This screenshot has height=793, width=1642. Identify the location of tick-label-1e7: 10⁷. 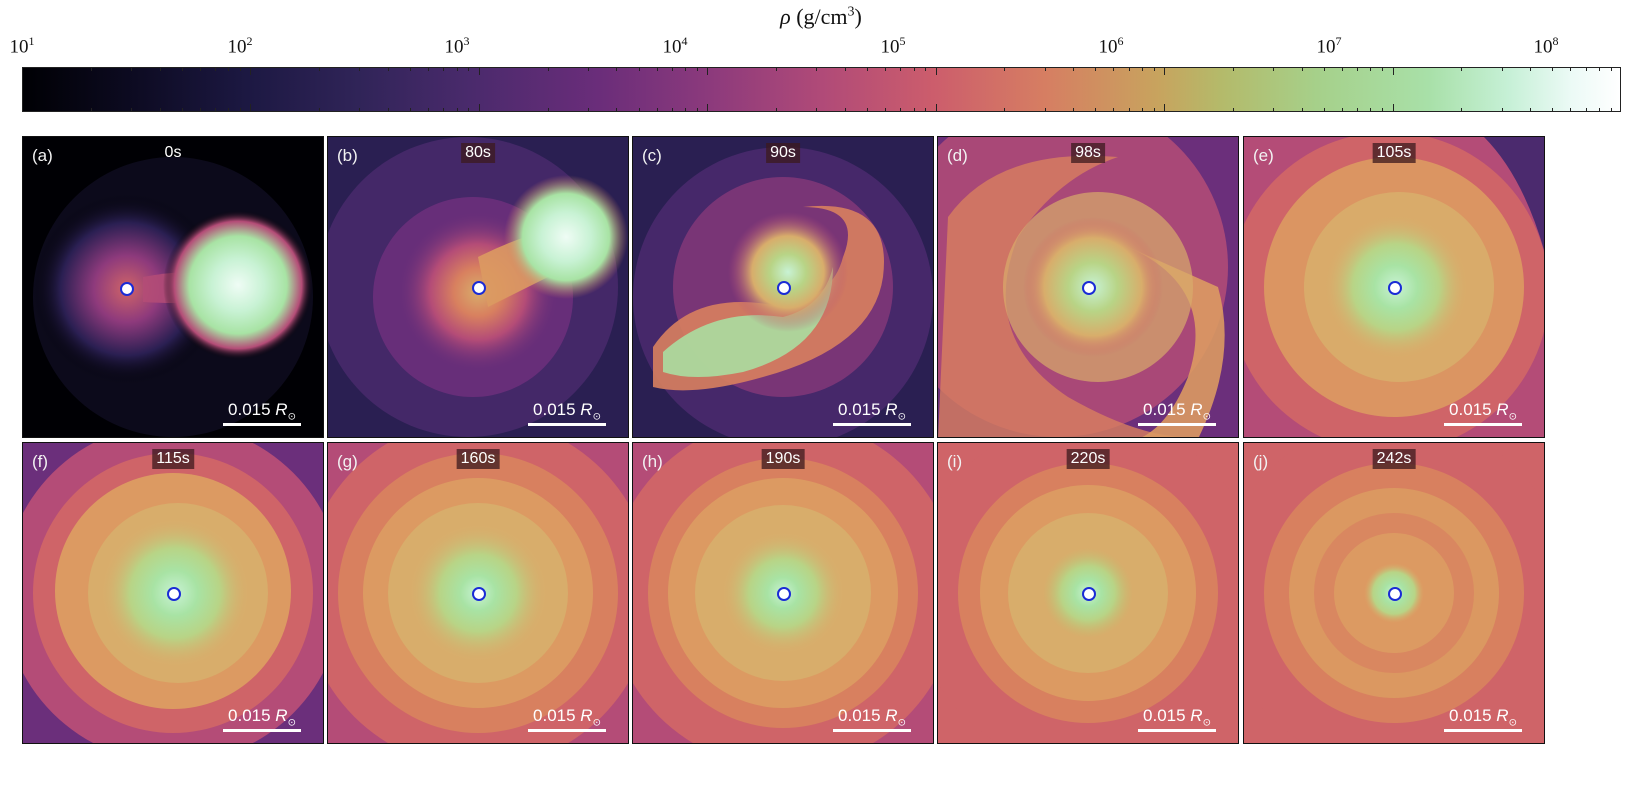
(1329, 46).